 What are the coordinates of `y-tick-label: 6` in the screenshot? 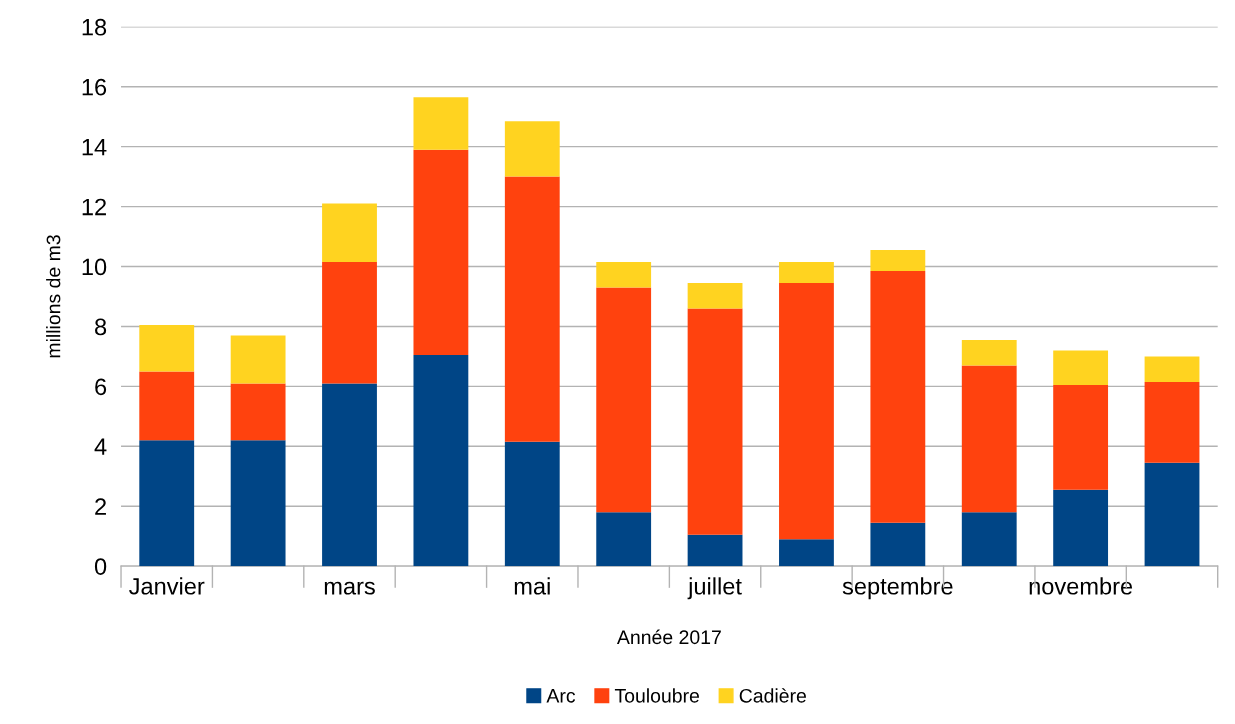 It's located at (101, 387).